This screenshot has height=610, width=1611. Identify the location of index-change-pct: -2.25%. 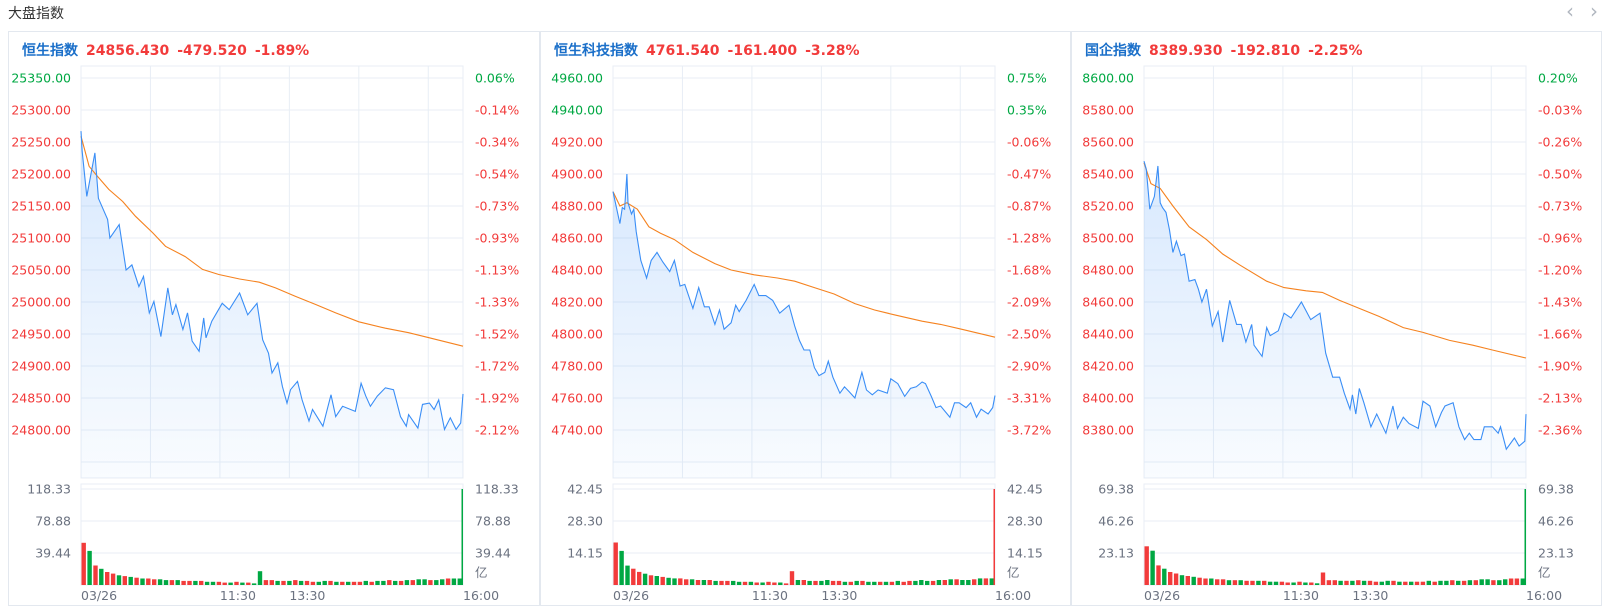
(1335, 51).